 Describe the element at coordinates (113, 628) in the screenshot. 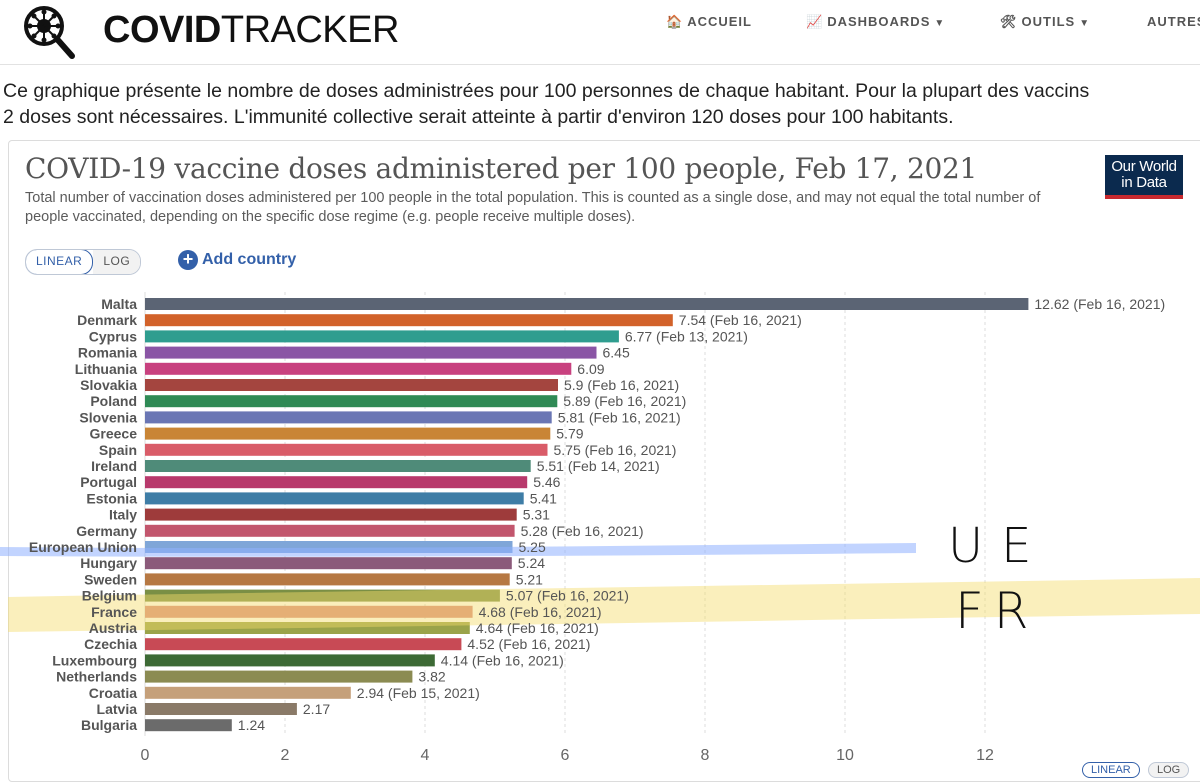

I see `category-label: Austria` at that location.